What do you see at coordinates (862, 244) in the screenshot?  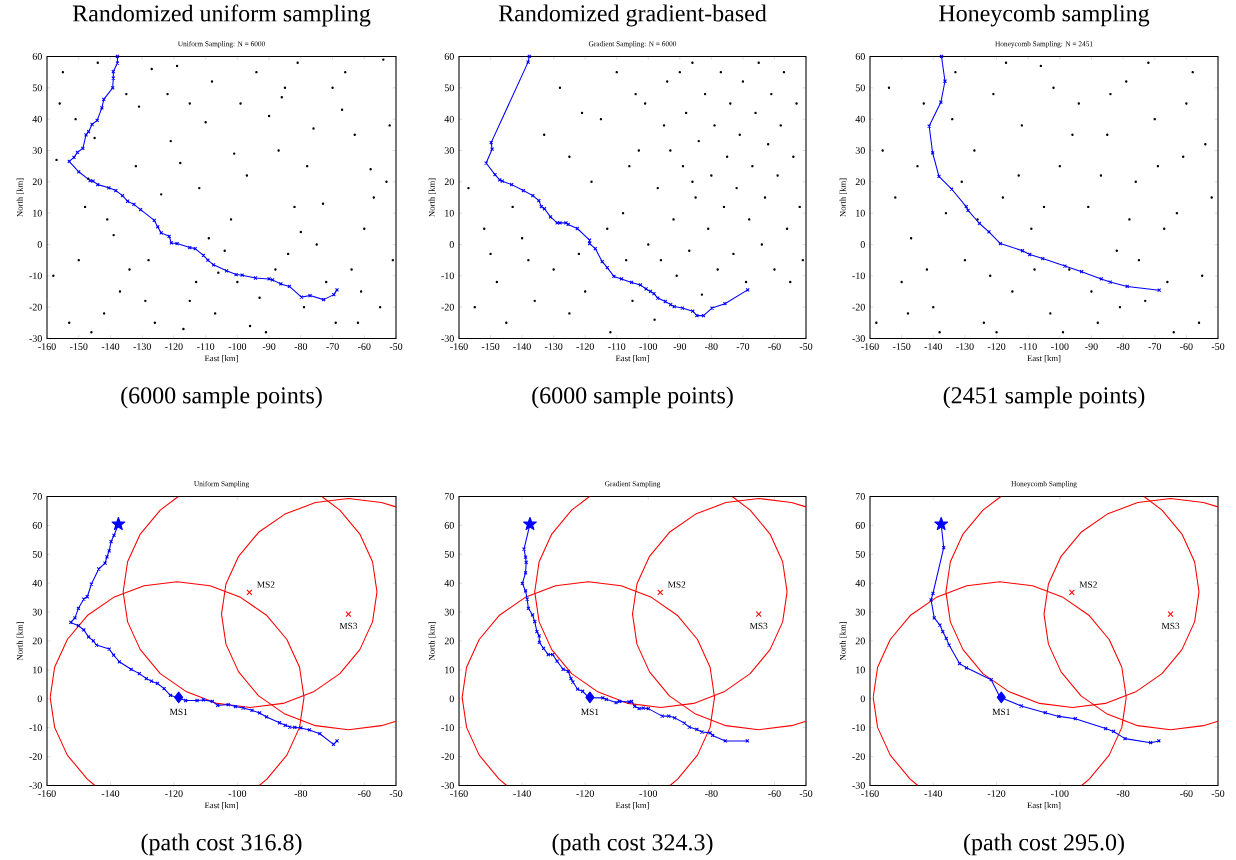 I see `y-tick-label: 0` at bounding box center [862, 244].